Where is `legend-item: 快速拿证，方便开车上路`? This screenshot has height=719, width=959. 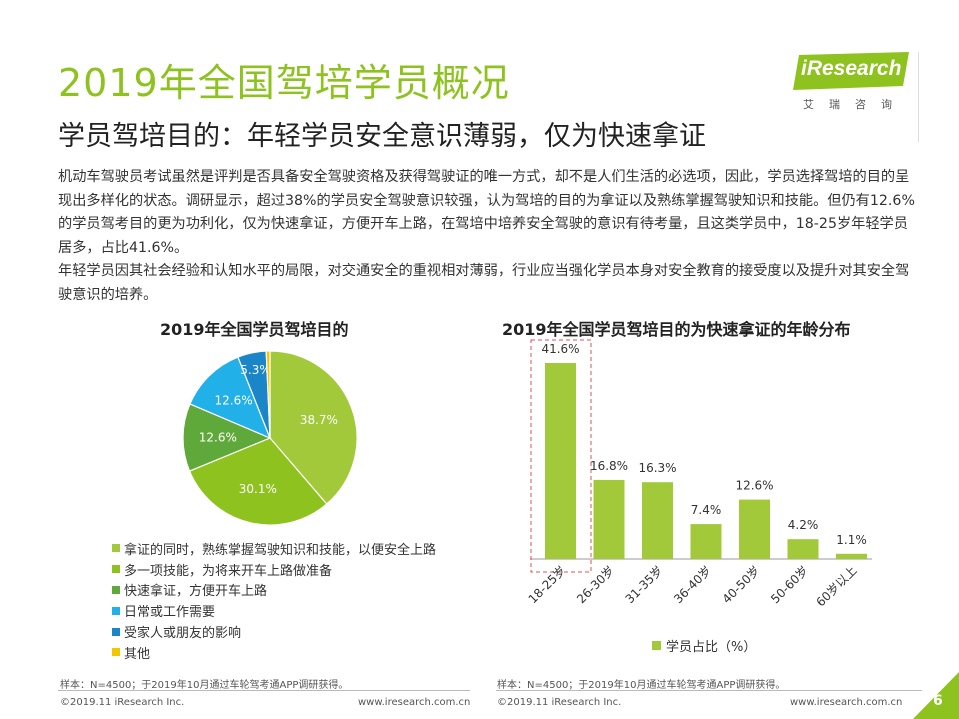 legend-item: 快速拿证，方便开车上路 is located at coordinates (274, 590).